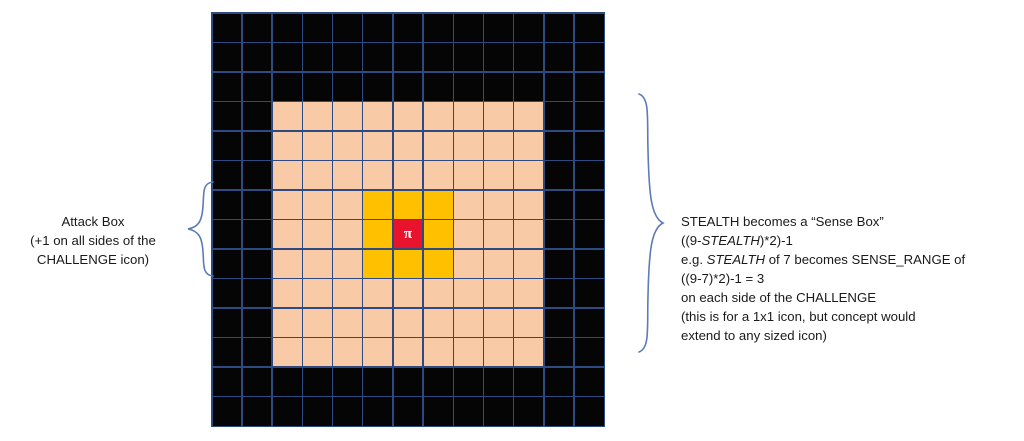 The width and height of the screenshot is (1024, 441). Describe the element at coordinates (287, 263) in the screenshot. I see `grid-cell-sense-r9c3` at that location.